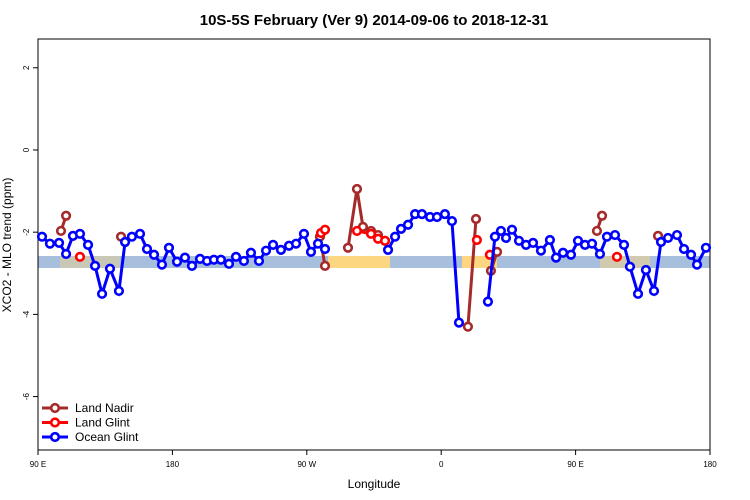  I want to click on x-tick-label: 0, so click(441, 464).